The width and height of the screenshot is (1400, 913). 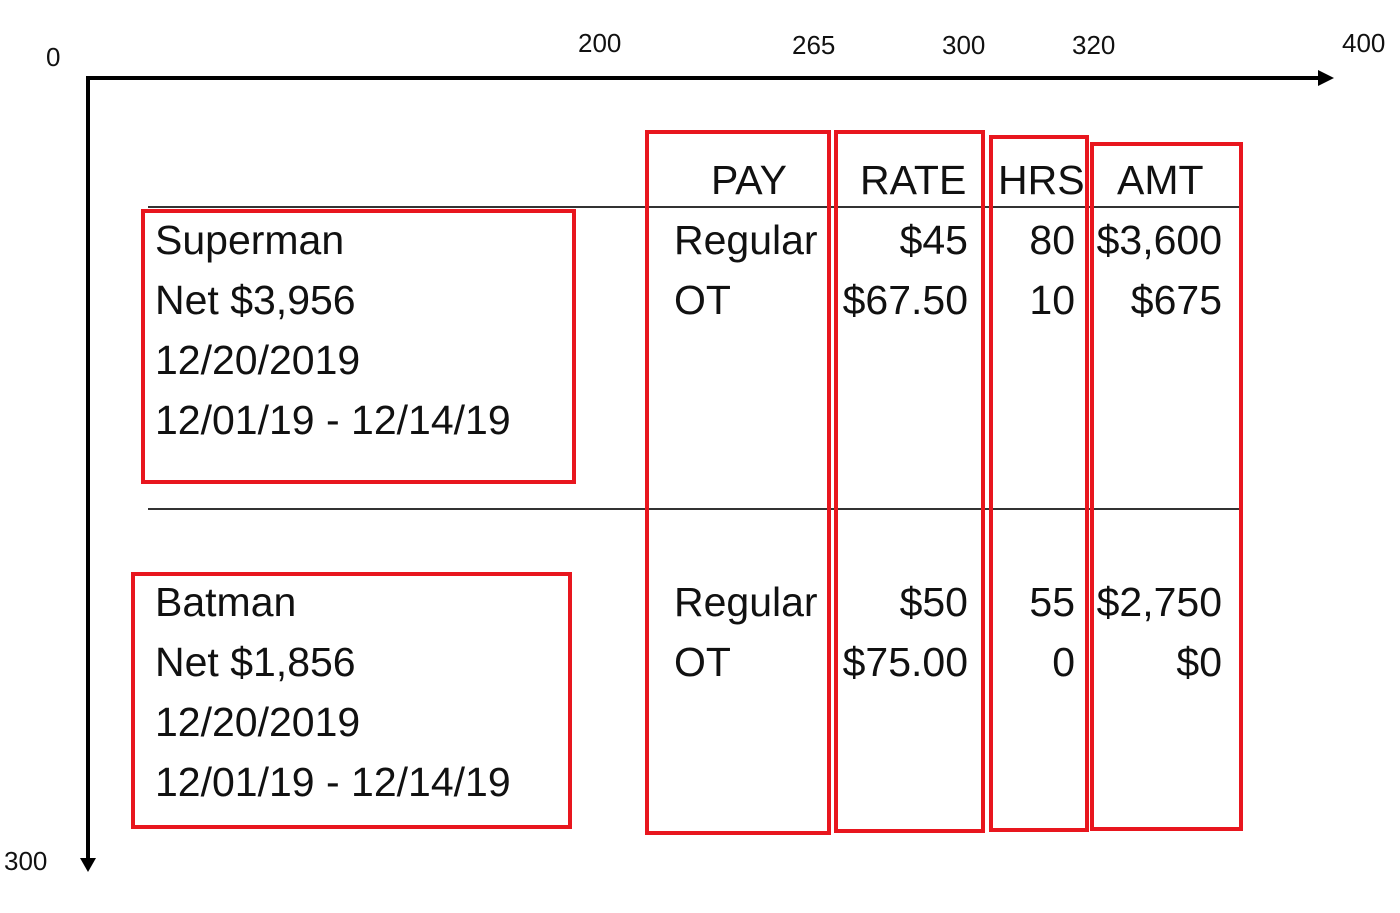 What do you see at coordinates (1364, 43) in the screenshot?
I see `x-tick-400: 400` at bounding box center [1364, 43].